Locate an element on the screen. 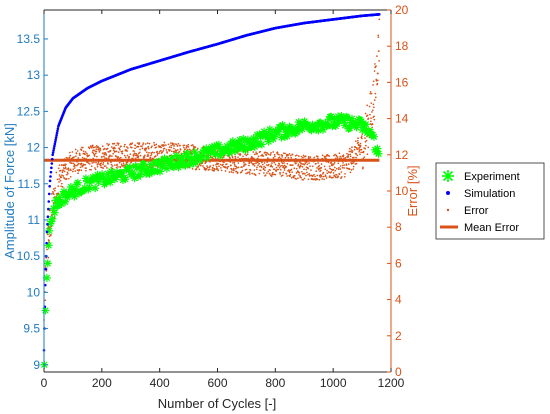  x-tick-label: 0 is located at coordinates (44, 383).